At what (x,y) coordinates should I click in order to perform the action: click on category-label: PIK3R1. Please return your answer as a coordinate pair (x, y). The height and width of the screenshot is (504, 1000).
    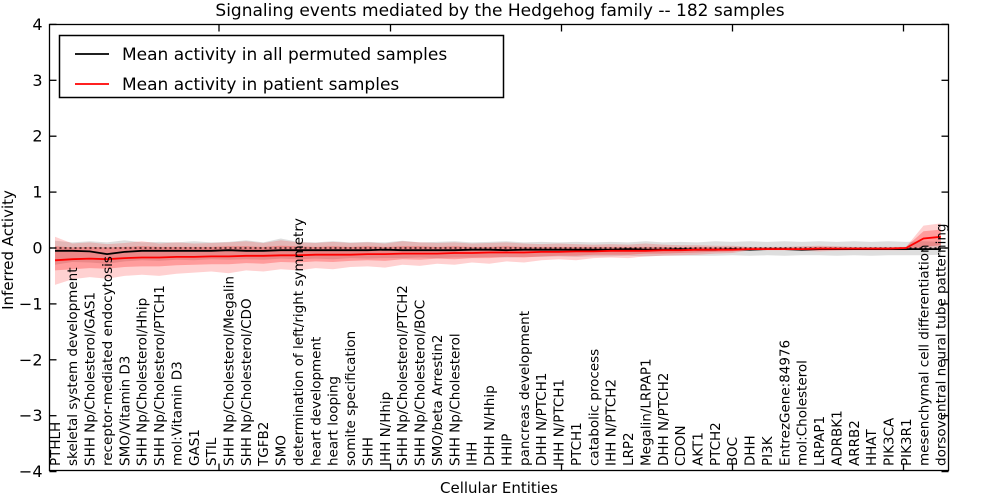
    Looking at the image, I should click on (907, 442).